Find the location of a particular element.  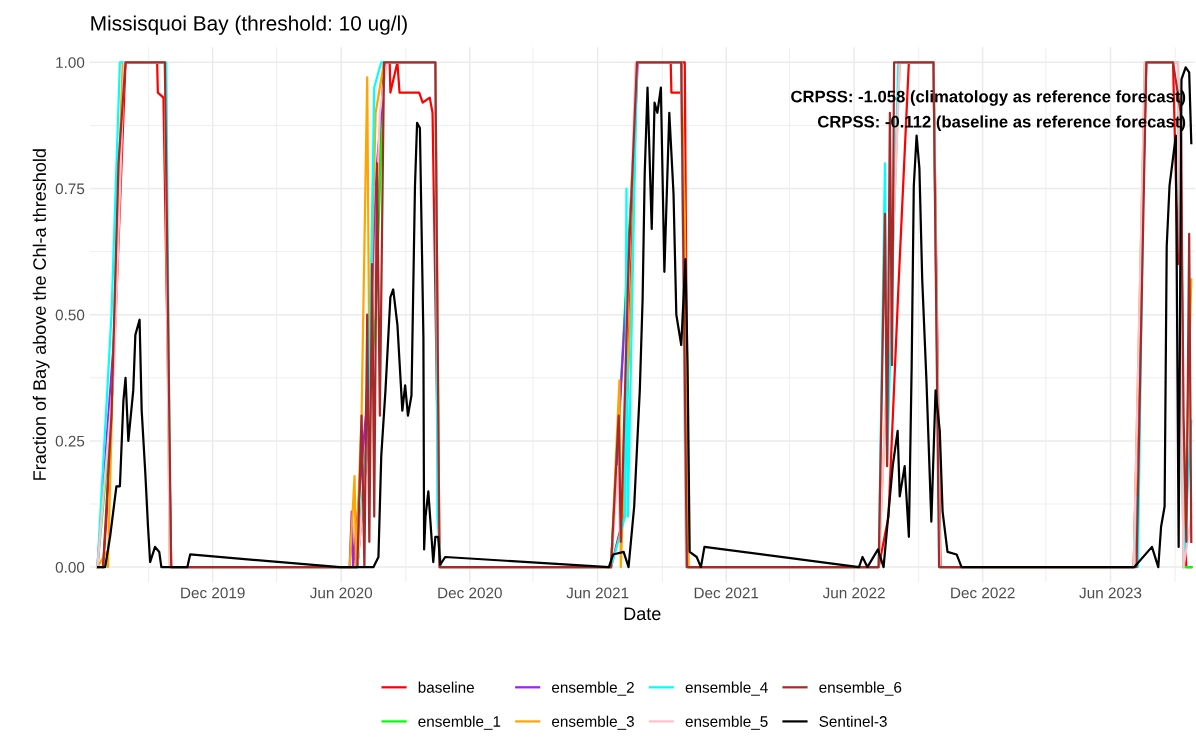

x-tick-label: Dec 2020 is located at coordinates (470, 593).